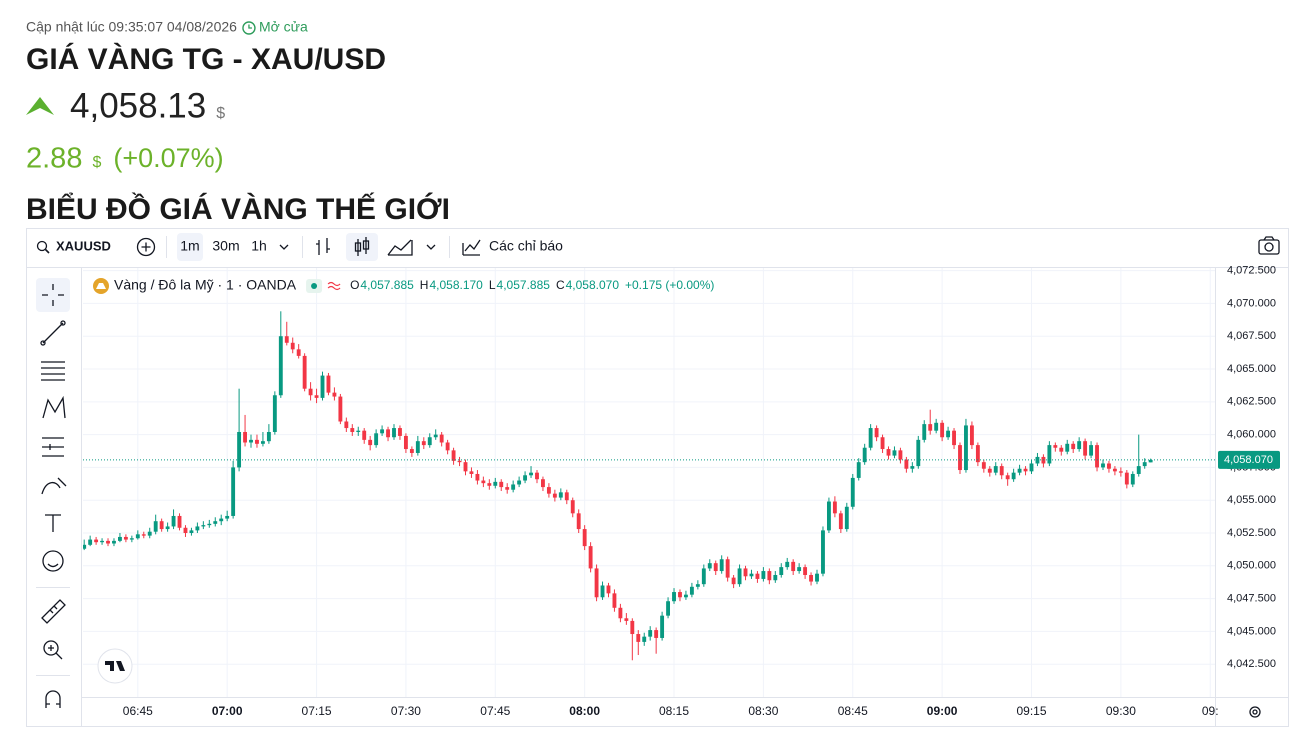  What do you see at coordinates (53, 333) in the screenshot?
I see `trend-line-tool` at bounding box center [53, 333].